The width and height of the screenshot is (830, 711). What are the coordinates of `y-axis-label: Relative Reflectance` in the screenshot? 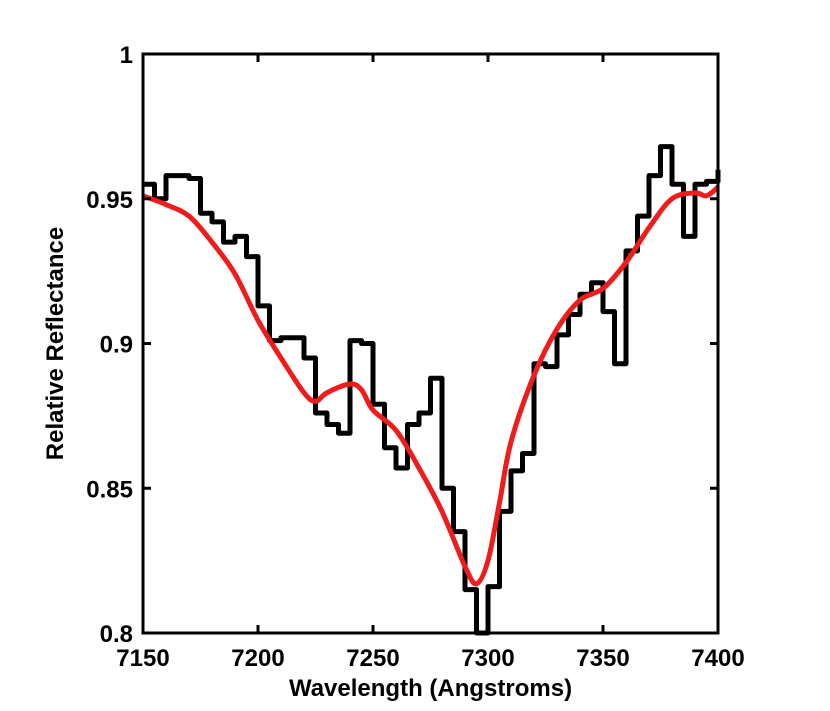 It's located at (55, 343).